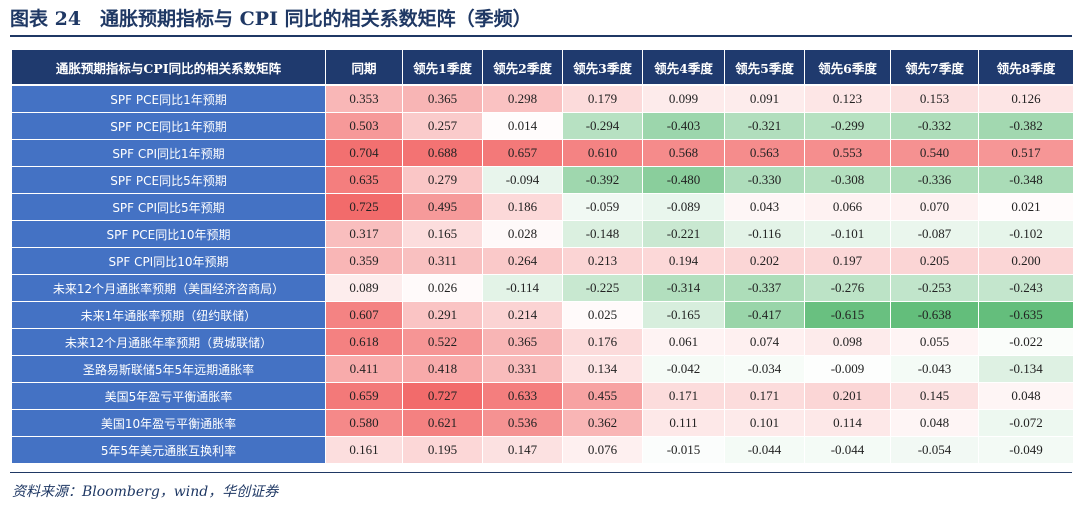 The height and width of the screenshot is (507, 1080). I want to click on correlation-cell: -0.253, so click(935, 288).